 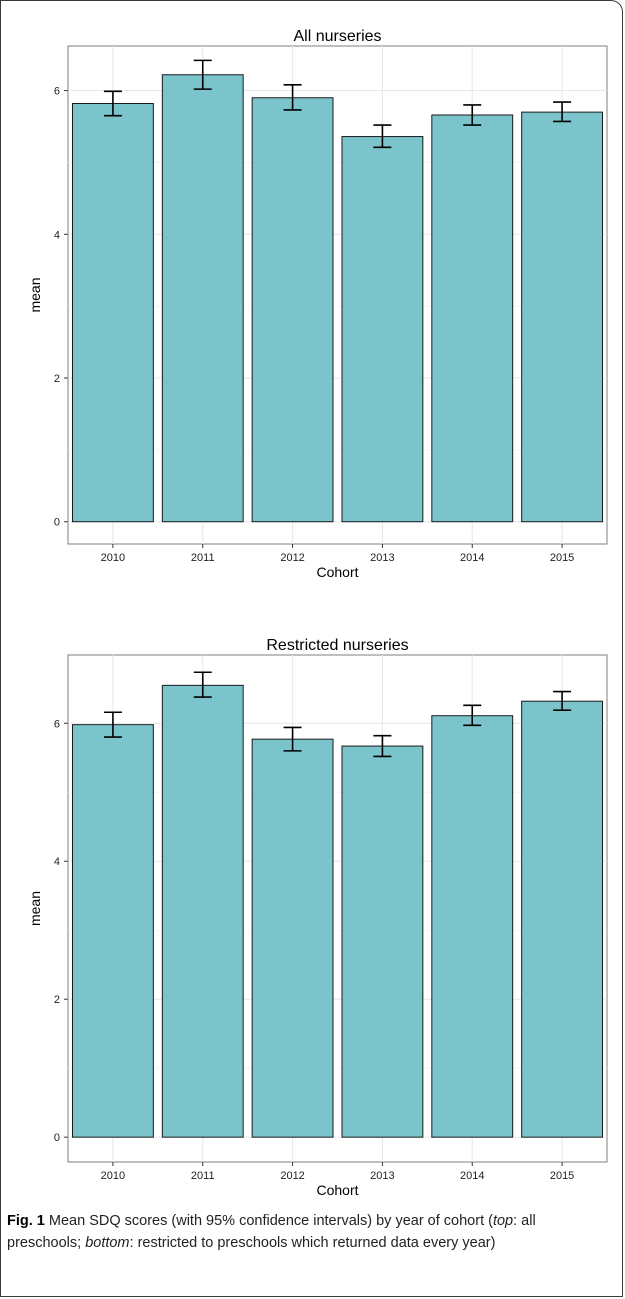 I want to click on panel1-xtick-label-2012: 2012, so click(x=292, y=558).